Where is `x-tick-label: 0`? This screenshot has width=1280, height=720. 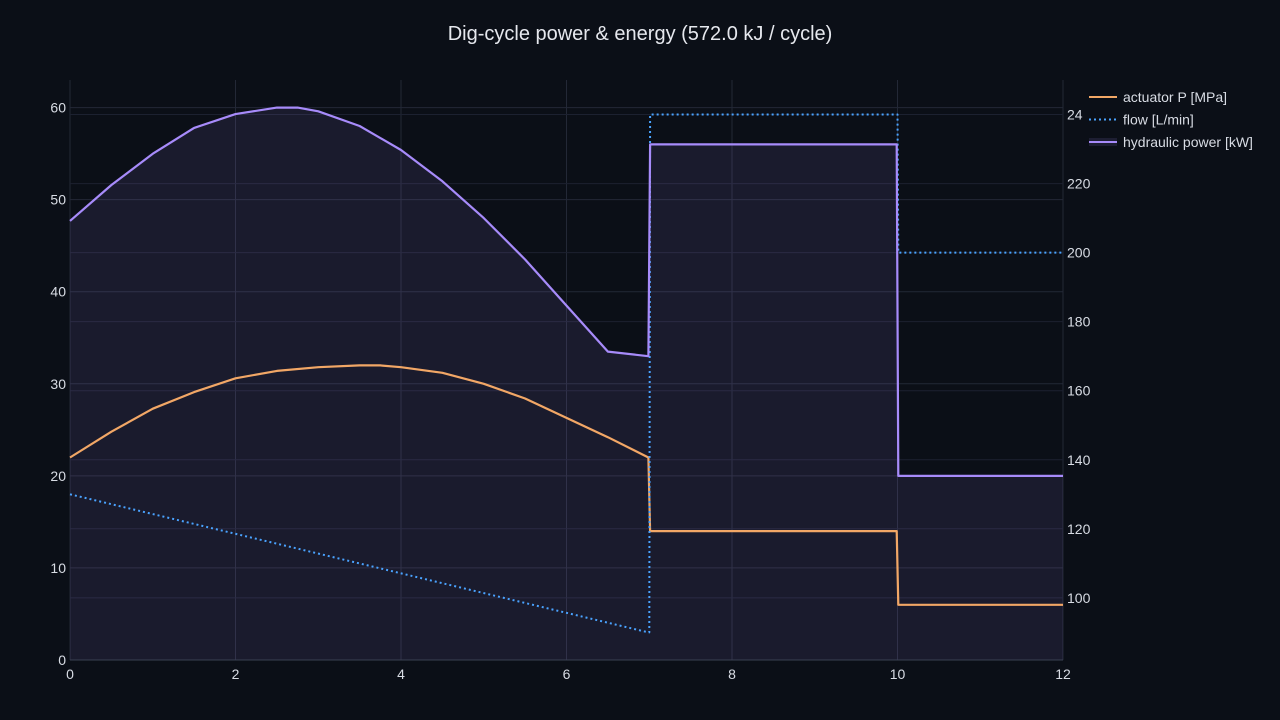
x-tick-label: 0 is located at coordinates (70, 674).